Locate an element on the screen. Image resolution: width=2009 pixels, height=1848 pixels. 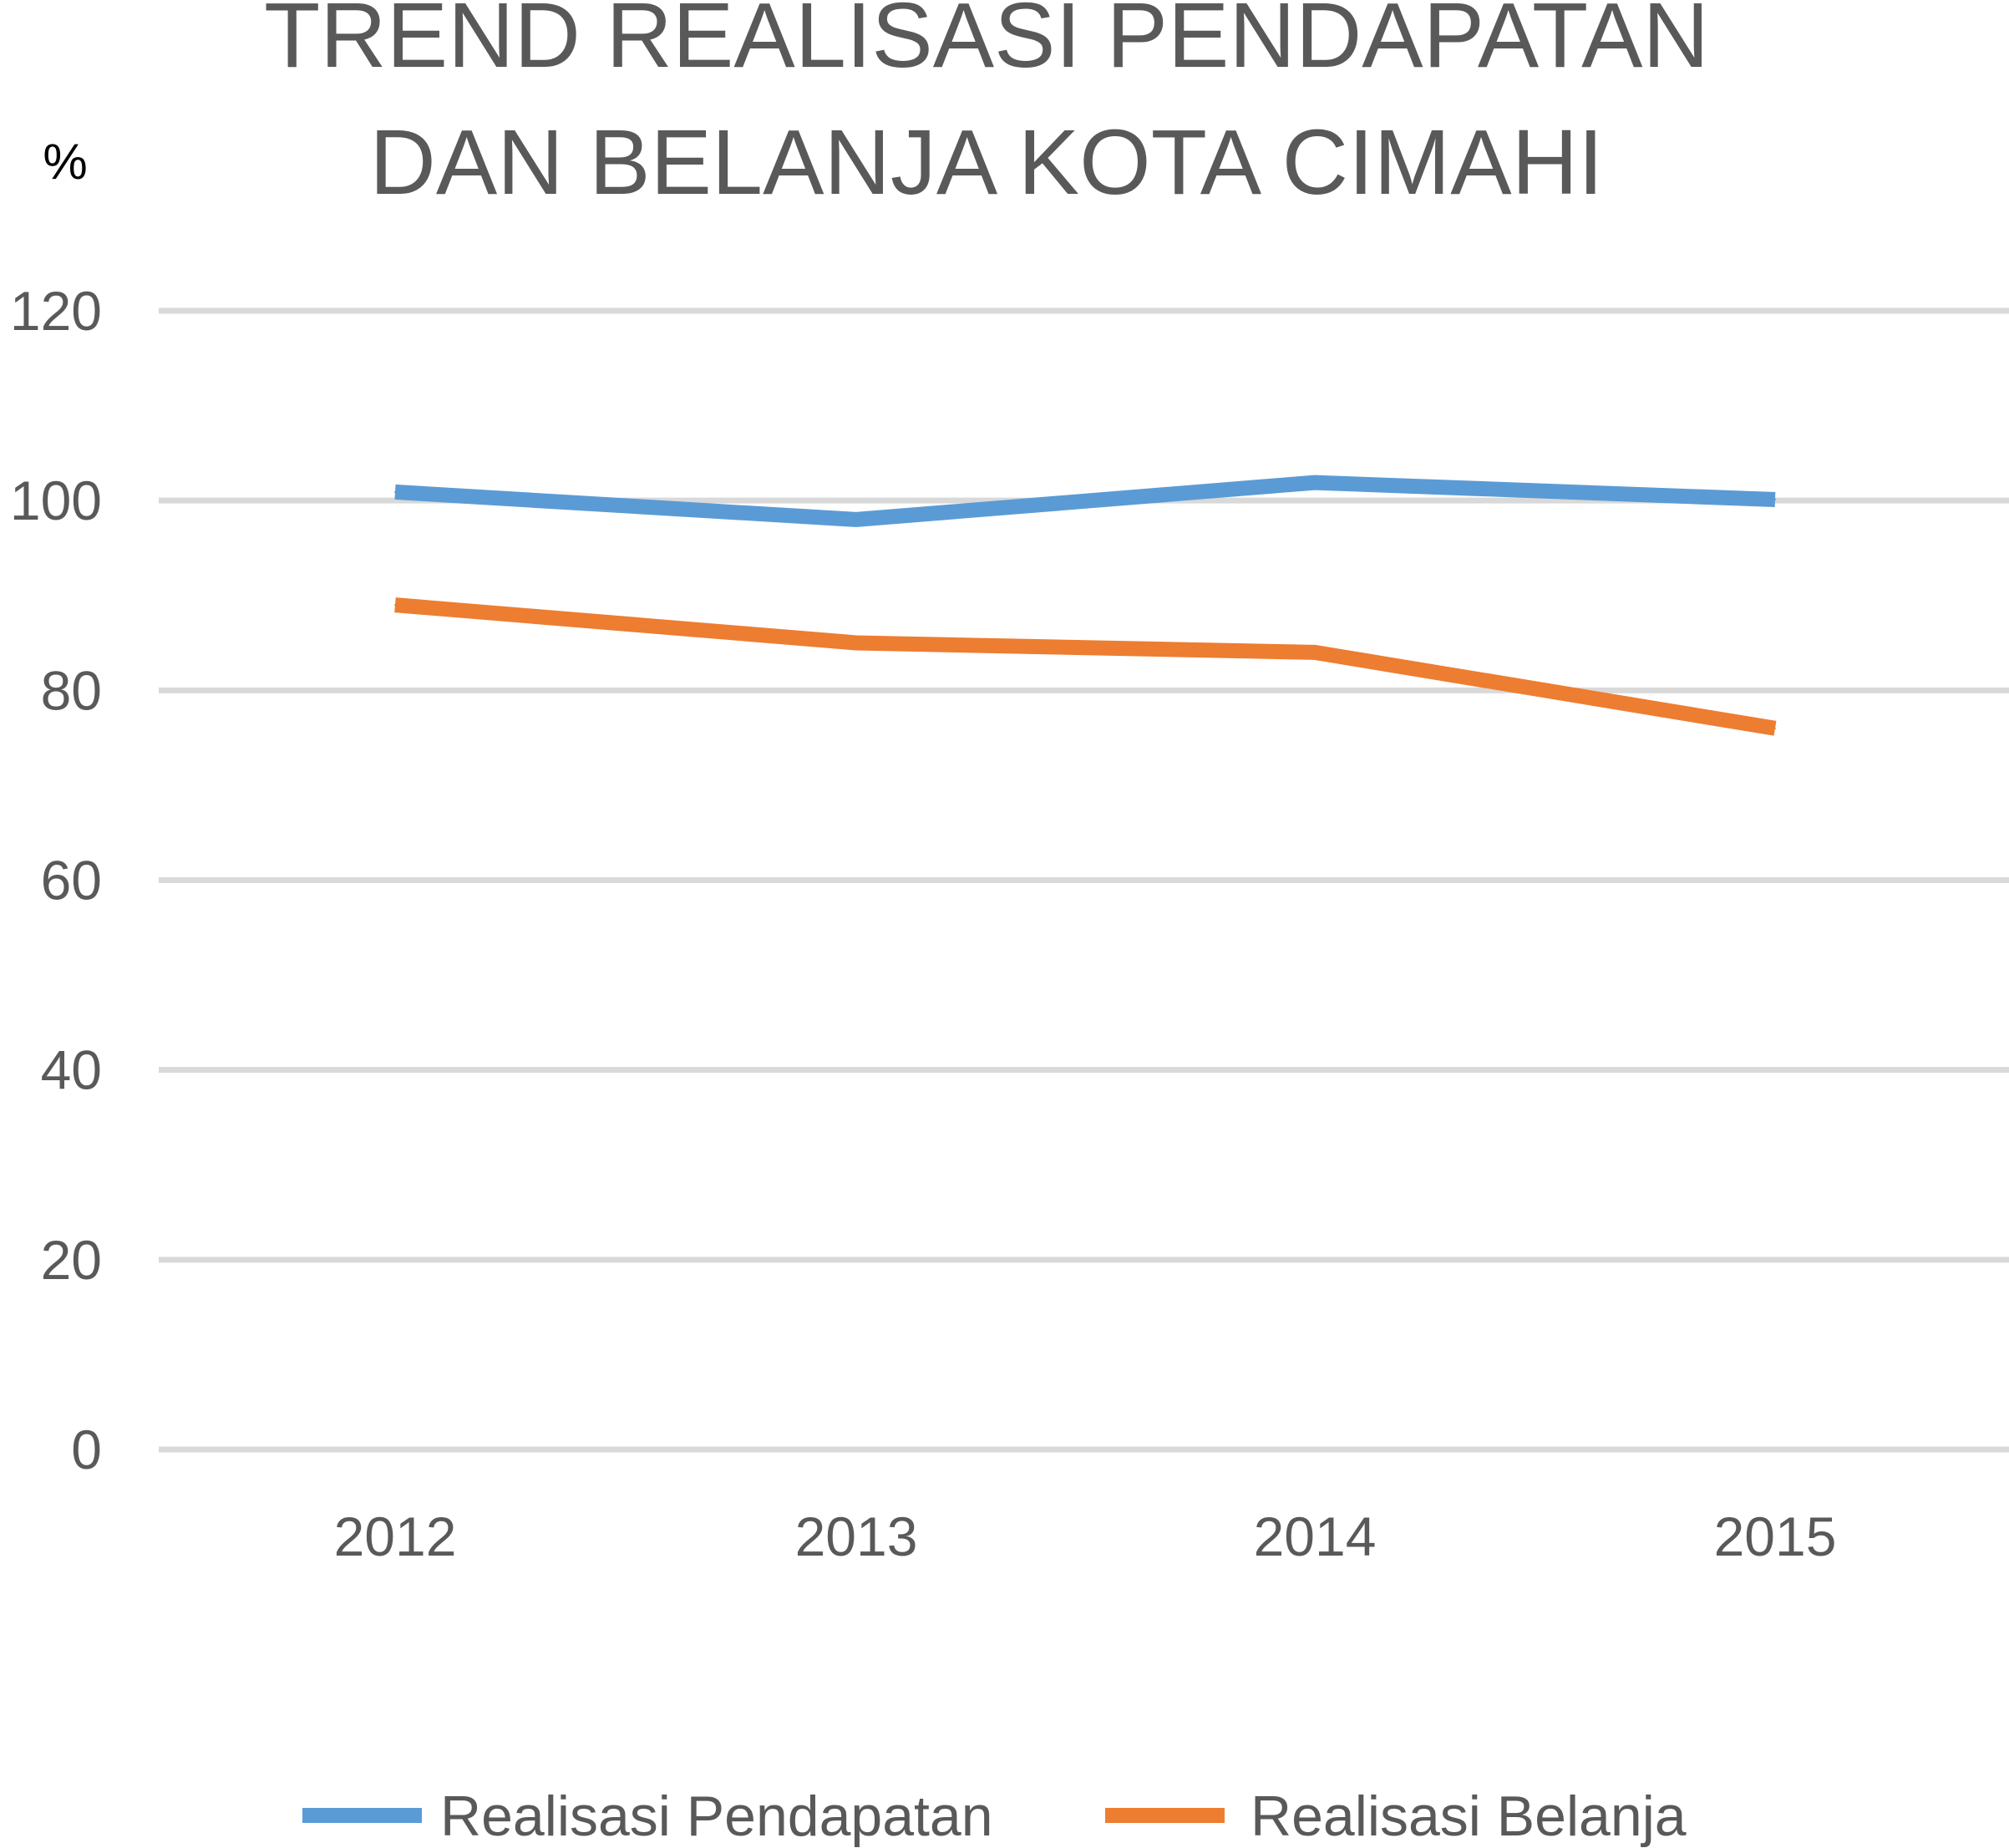
y-axis-ticks: 0 20 40 60 80 100 120 is located at coordinates (56, 880).